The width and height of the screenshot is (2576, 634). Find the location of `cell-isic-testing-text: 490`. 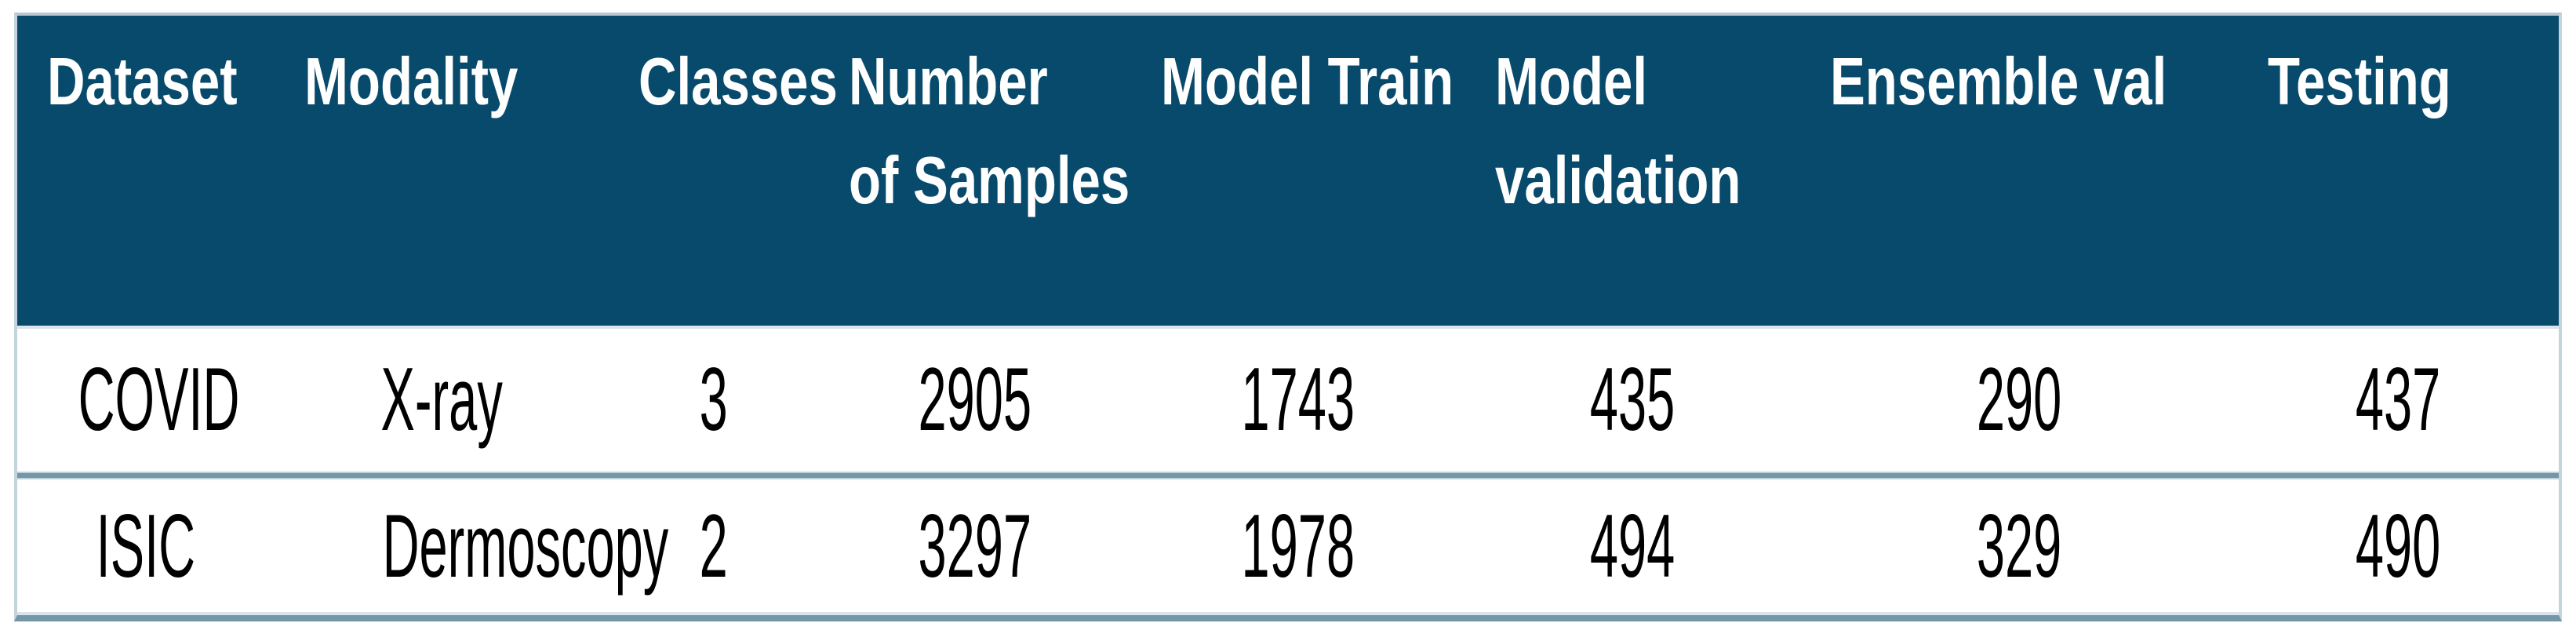

cell-isic-testing-text: 490 is located at coordinates (2398, 546).